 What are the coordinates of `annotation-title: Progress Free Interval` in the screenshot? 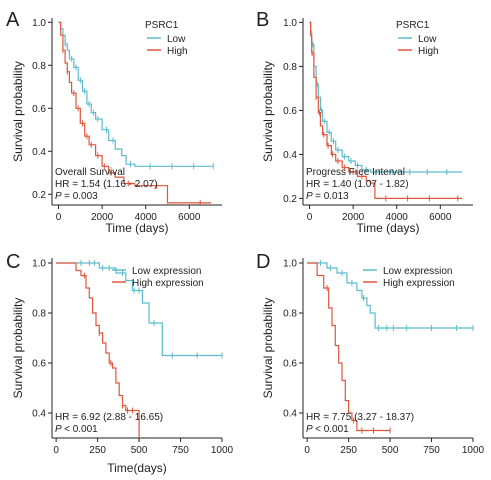 It's located at (355, 172).